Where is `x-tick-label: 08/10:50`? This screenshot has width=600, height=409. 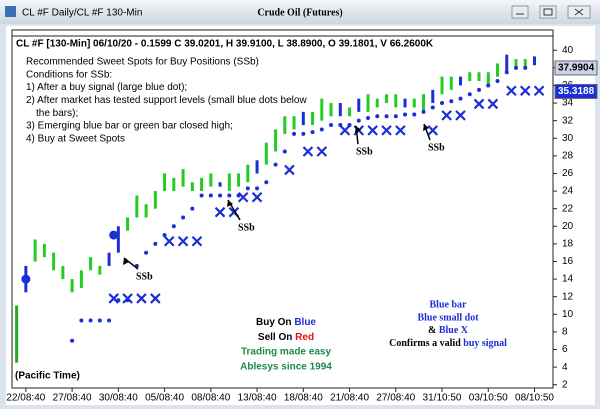
x-tick-label: 08/10:50 is located at coordinates (534, 398).